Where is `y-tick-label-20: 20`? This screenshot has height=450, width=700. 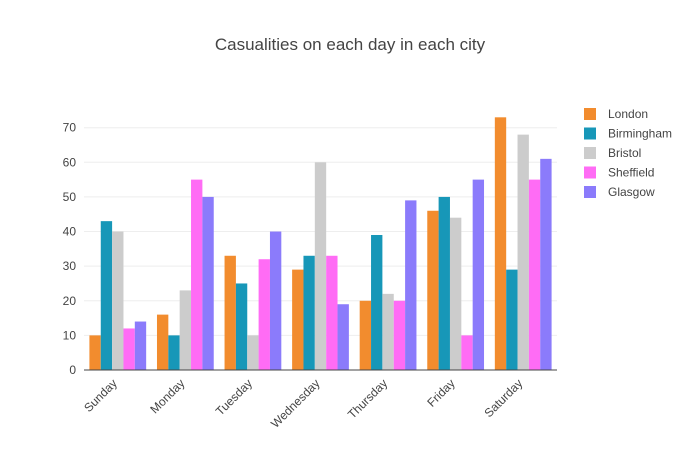 y-tick-label-20: 20 is located at coordinates (70, 301).